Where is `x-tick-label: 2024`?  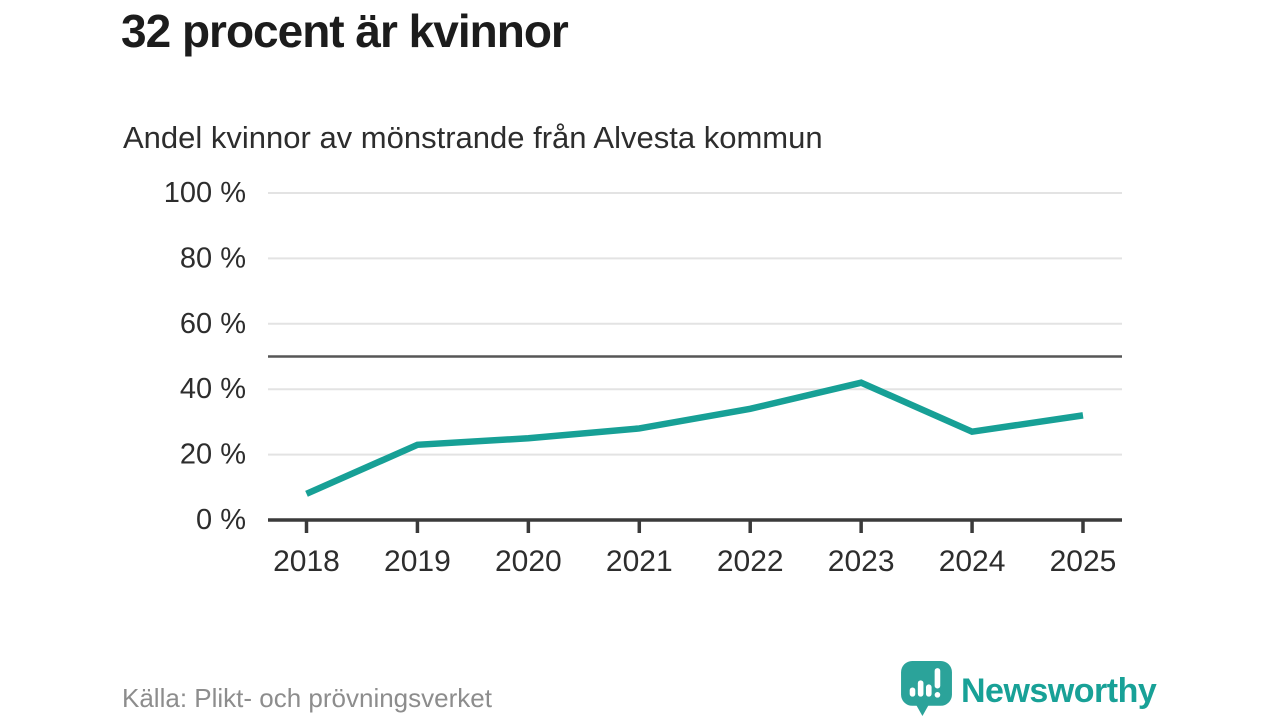 x-tick-label: 2024 is located at coordinates (972, 561).